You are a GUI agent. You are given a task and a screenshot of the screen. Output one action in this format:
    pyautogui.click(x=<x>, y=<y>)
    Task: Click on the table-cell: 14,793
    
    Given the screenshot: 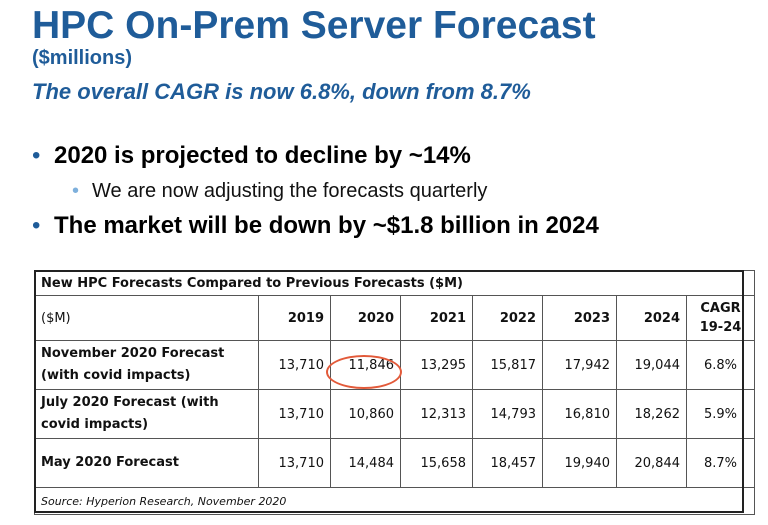 What is the action you would take?
    pyautogui.click(x=507, y=414)
    